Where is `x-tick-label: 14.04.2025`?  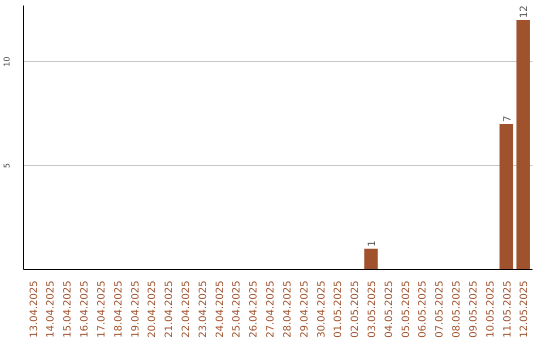 x-tick-label: 14.04.2025 is located at coordinates (51, 309).